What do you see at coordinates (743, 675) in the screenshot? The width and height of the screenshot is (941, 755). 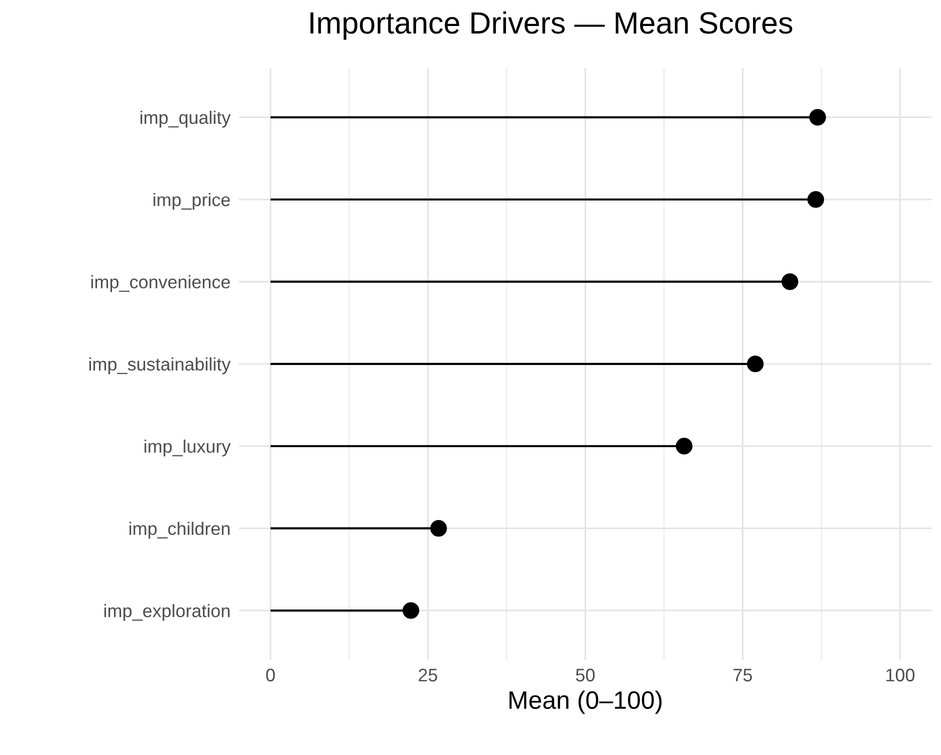 I see `x-tick-label: 75` at bounding box center [743, 675].